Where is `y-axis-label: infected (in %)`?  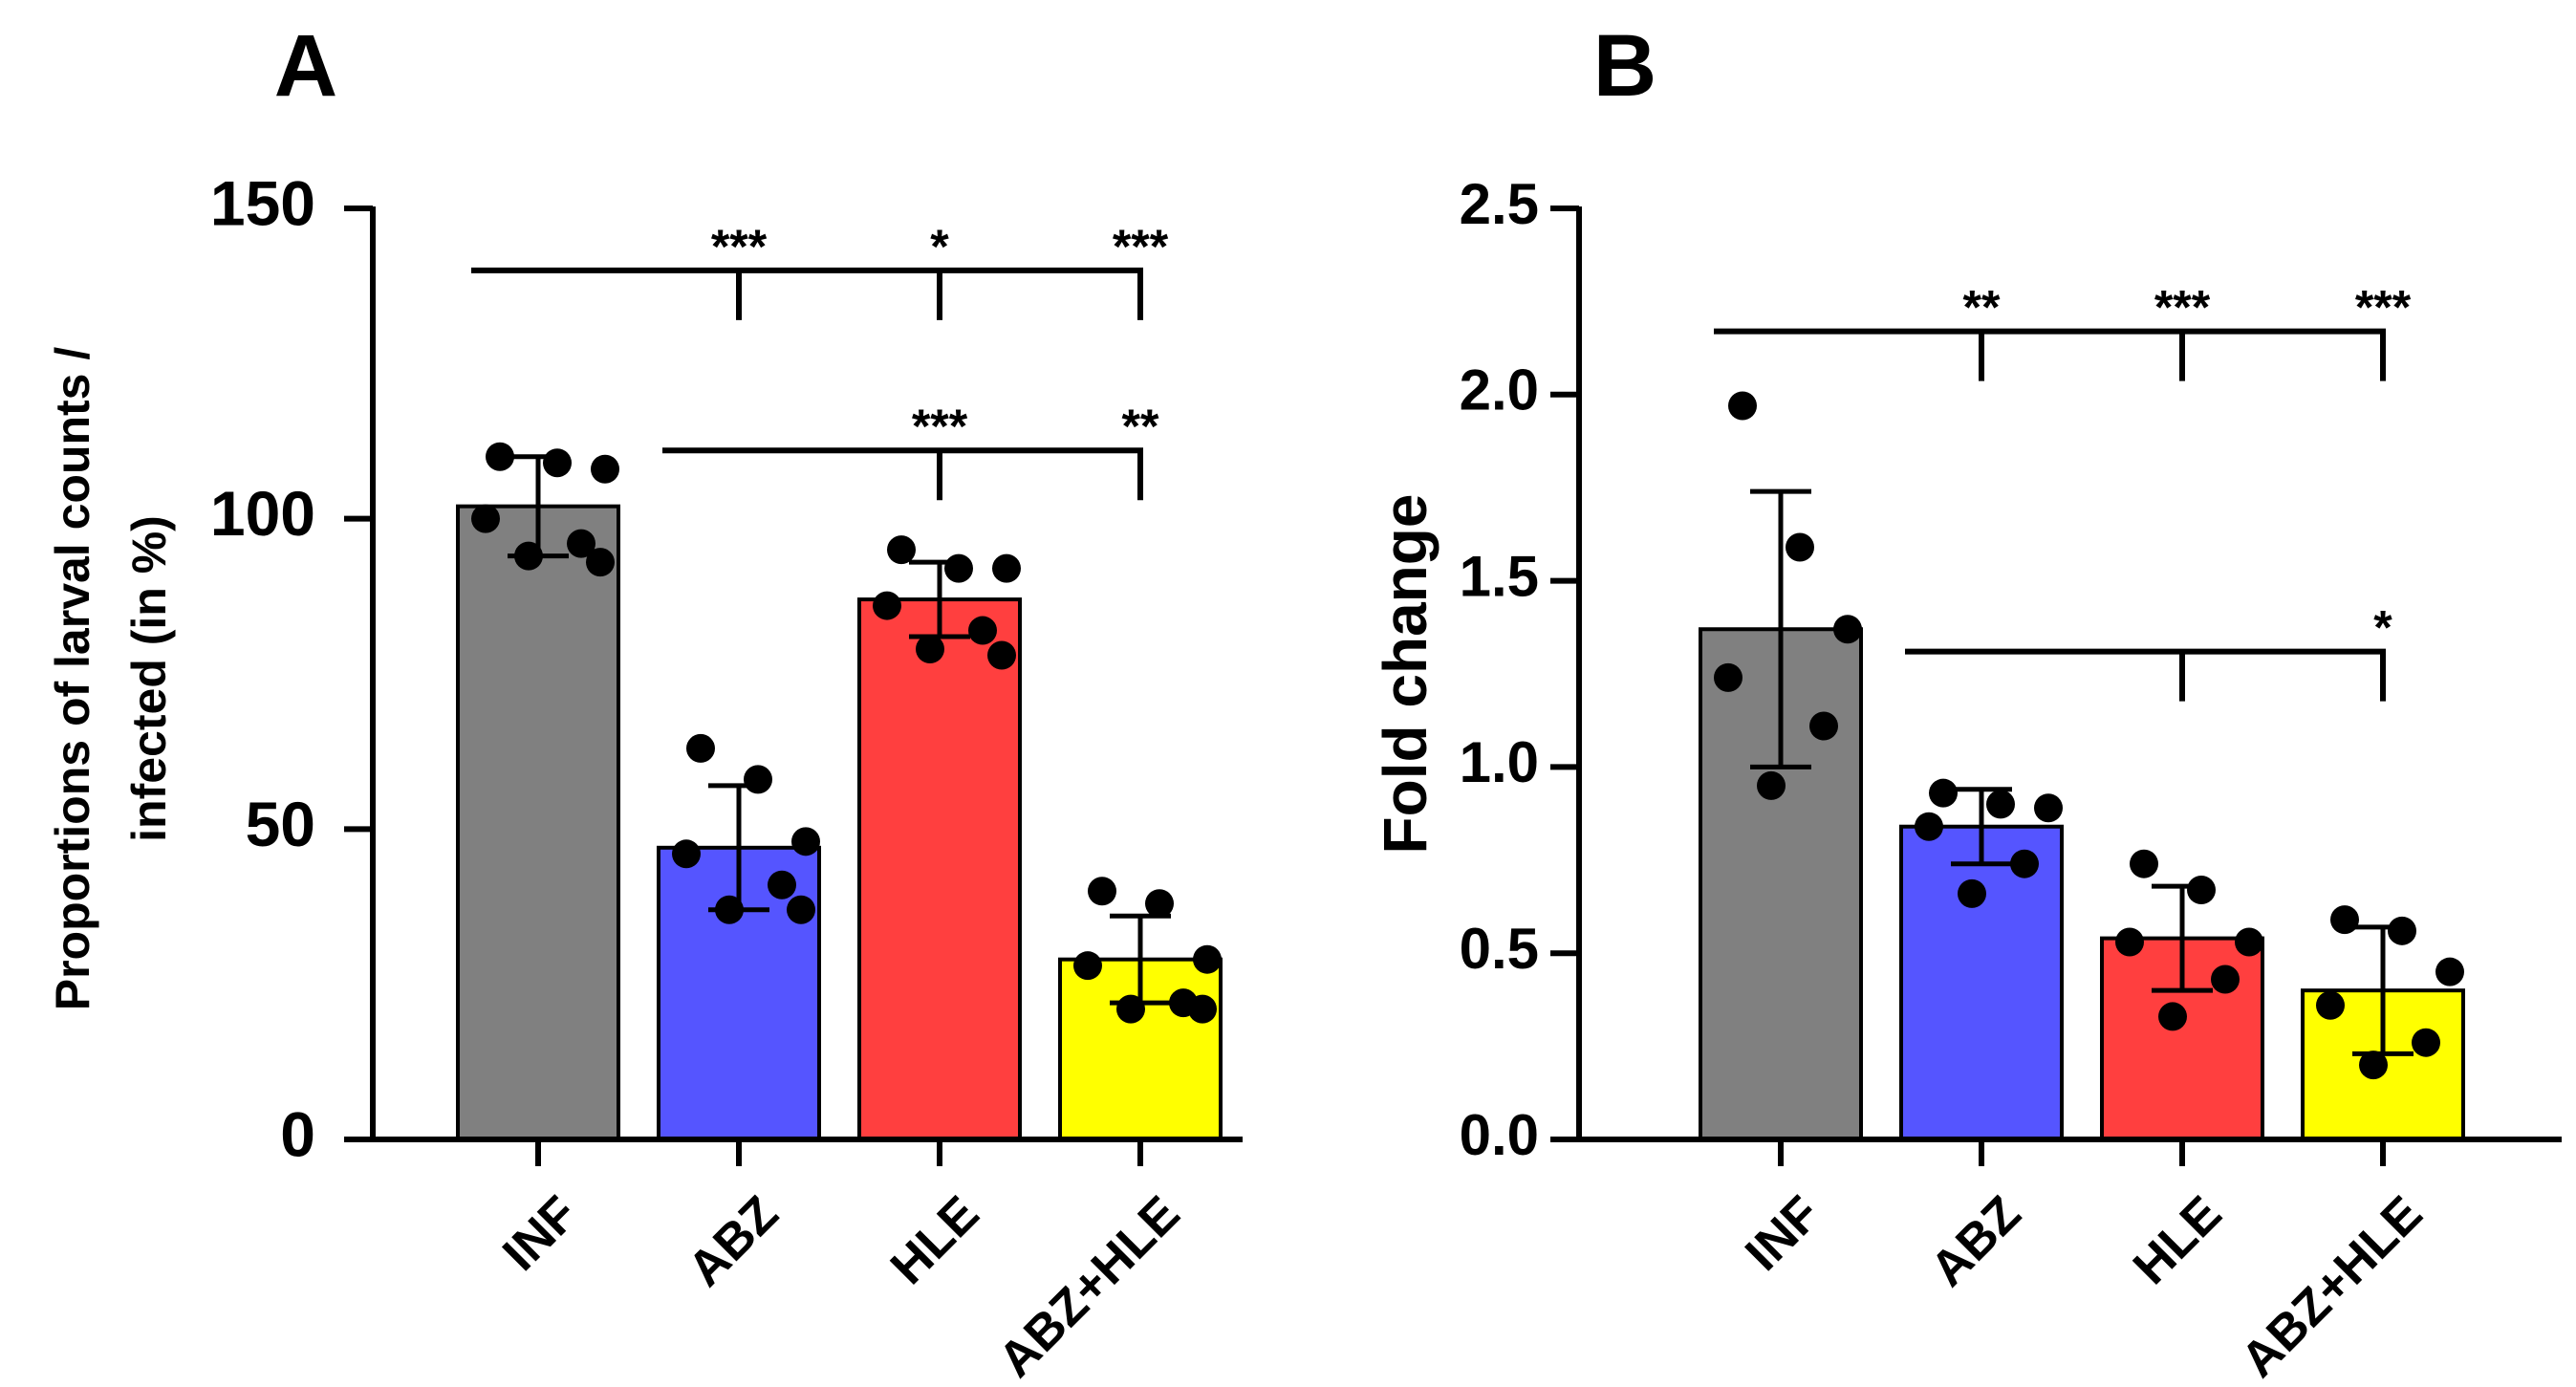 y-axis-label: infected (in %) is located at coordinates (149, 678).